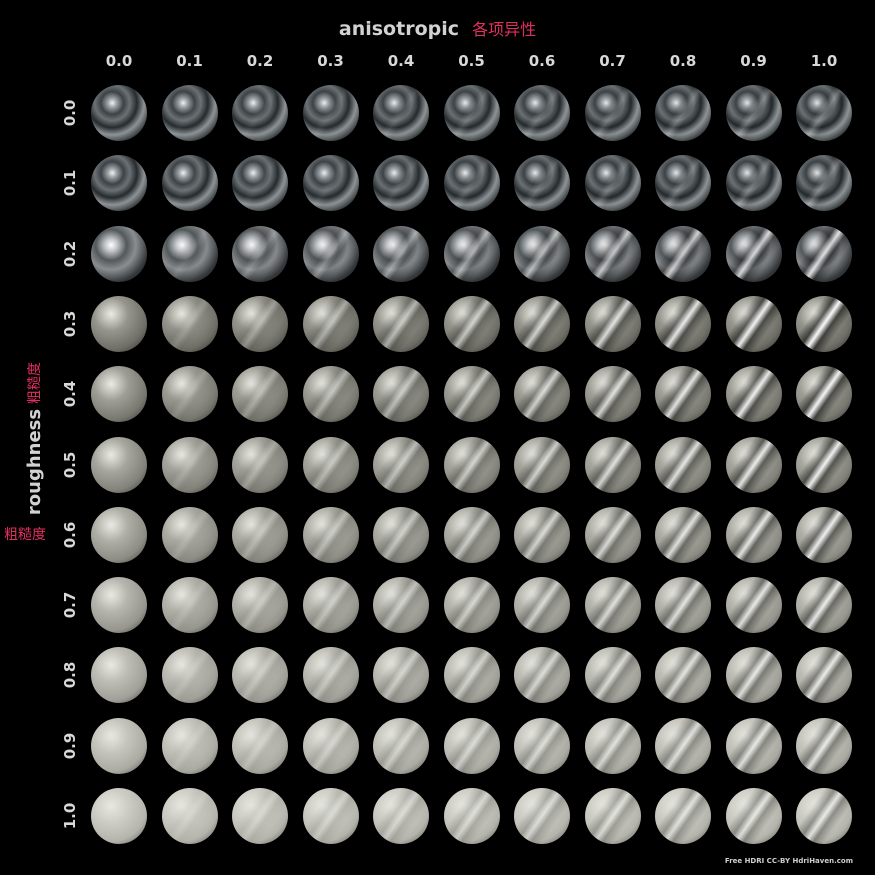 This screenshot has height=875, width=875. I want to click on column-label: 0.1, so click(189, 61).